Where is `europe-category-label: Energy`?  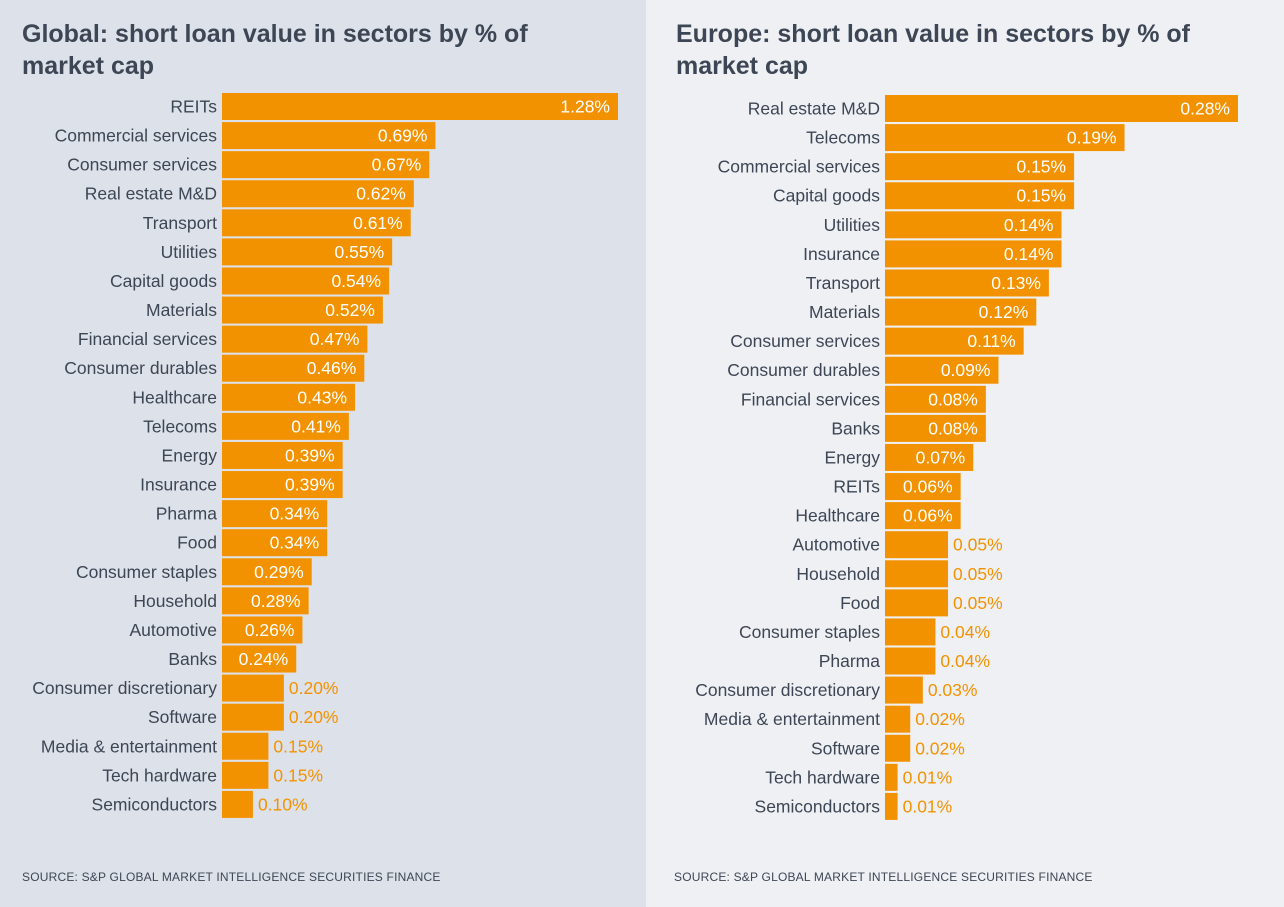
europe-category-label: Energy is located at coordinates (853, 457).